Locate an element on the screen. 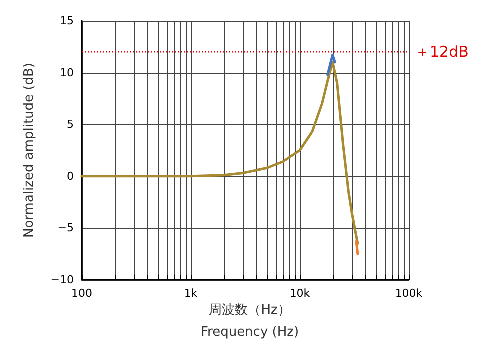  x-axis-title: 周波数（Hz） Frequency (Hz) is located at coordinates (250, 321).